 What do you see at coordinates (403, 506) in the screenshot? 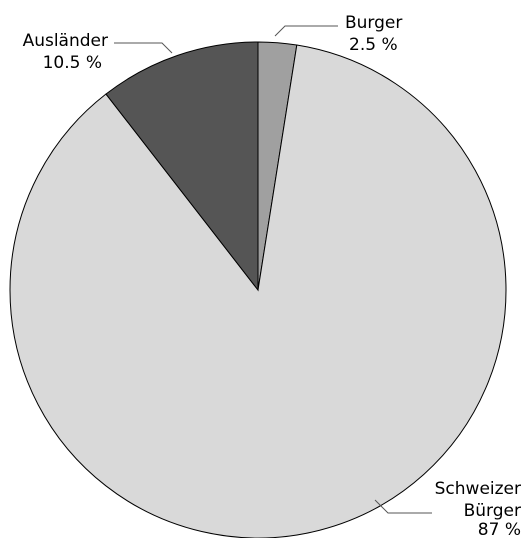
I see `schweizer-buerger-leader-line` at bounding box center [403, 506].